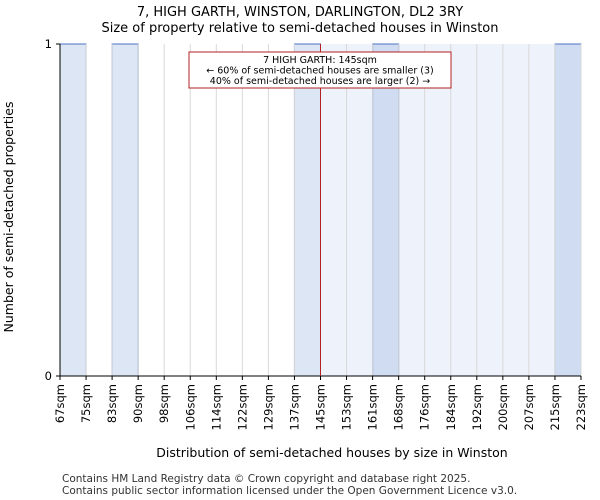  Describe the element at coordinates (555, 407) in the screenshot. I see `x-tick-label: 215sqm` at that location.